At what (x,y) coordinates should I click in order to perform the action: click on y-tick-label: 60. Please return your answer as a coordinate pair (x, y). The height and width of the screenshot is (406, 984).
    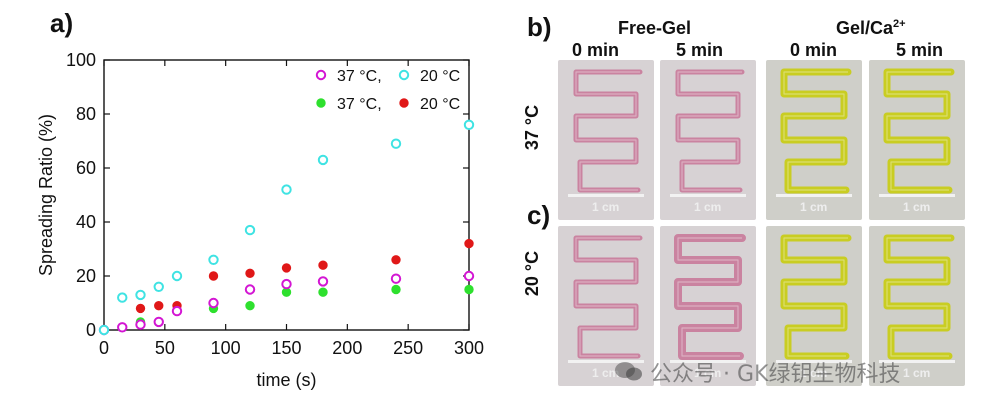
    Looking at the image, I should click on (86, 168).